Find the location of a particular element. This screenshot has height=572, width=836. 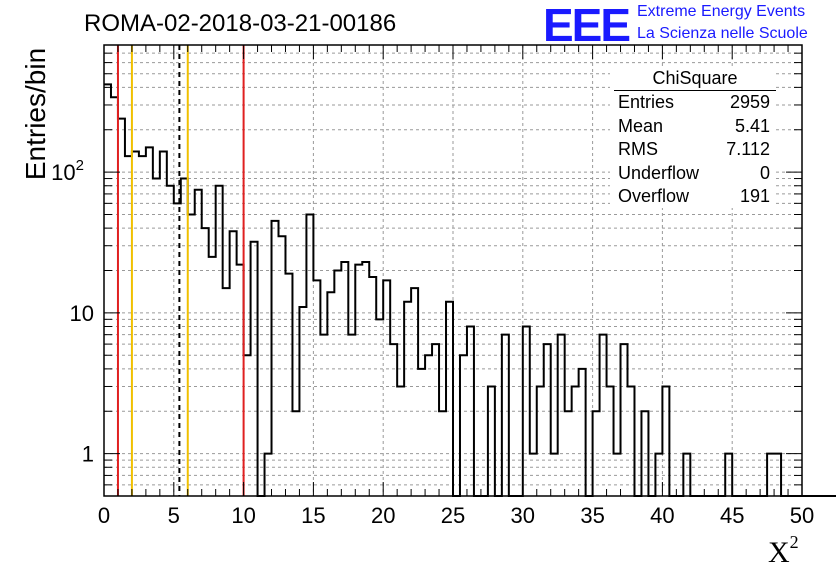

y-tick-label: 1 is located at coordinates (88, 454).